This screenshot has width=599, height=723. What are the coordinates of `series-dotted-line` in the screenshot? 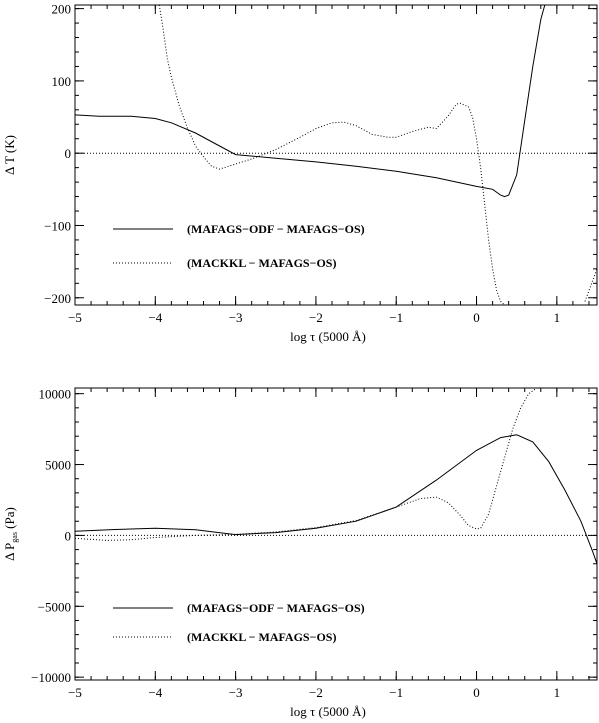 It's located at (590, 285).